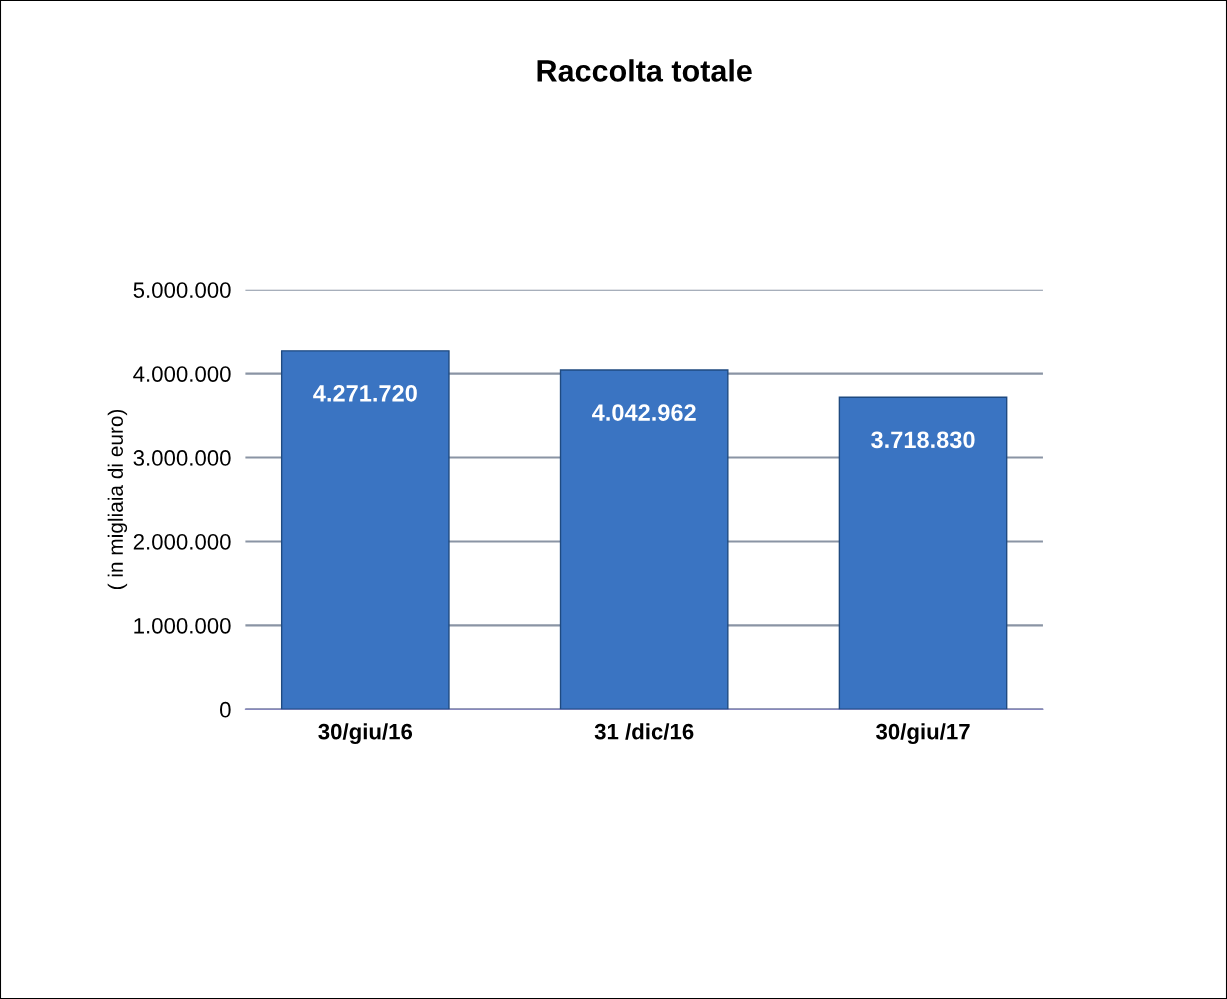 The height and width of the screenshot is (999, 1227). I want to click on data-label: 3.718.830, so click(923, 440).